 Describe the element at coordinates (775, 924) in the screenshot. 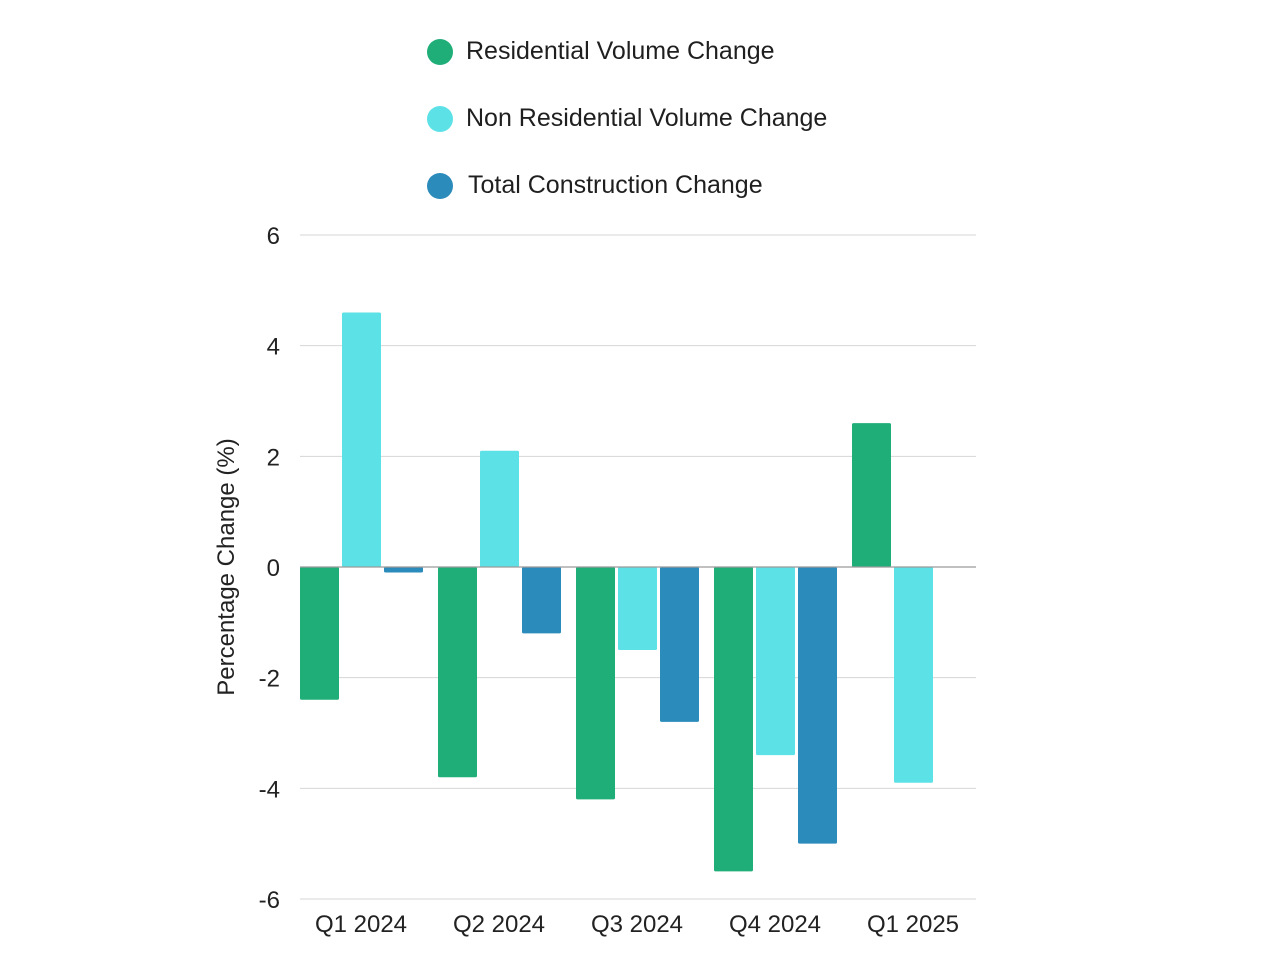

I see `x-tick-label: Q4 2024` at that location.